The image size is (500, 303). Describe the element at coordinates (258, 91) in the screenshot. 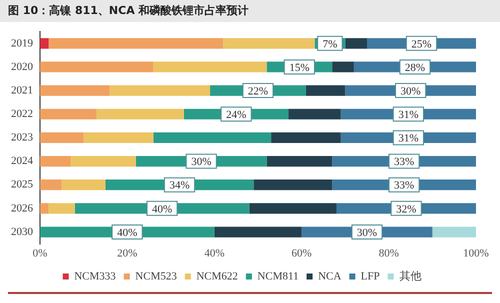

I see `data-label: 22%` at that location.